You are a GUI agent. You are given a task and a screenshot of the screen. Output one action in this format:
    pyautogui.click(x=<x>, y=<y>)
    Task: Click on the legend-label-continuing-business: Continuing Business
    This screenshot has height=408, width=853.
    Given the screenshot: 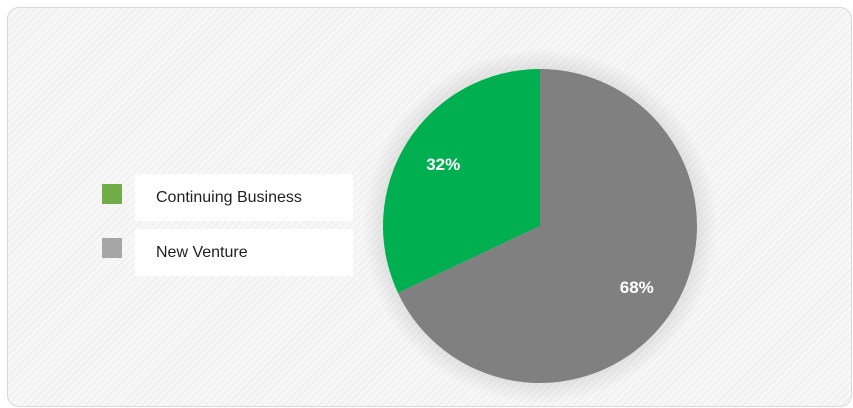 What is the action you would take?
    pyautogui.click(x=229, y=197)
    